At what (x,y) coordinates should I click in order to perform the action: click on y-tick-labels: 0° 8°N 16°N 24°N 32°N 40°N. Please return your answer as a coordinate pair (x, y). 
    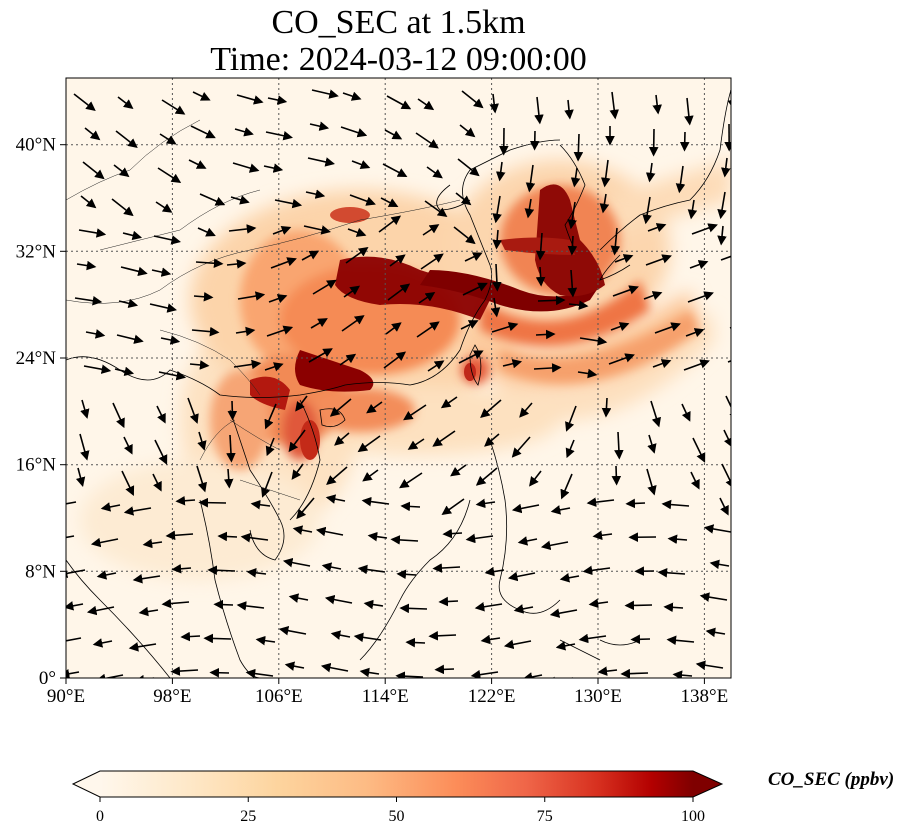
    Looking at the image, I should click on (36, 412).